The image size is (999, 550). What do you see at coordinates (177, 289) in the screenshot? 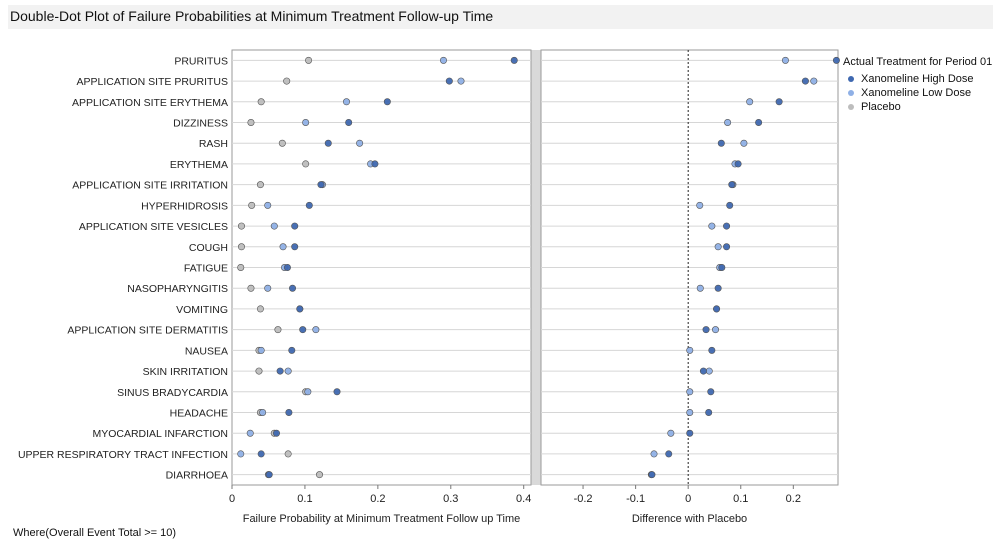
I see `category-label-nasopharyngitis: NASOPHARYNGITIS` at bounding box center [177, 289].